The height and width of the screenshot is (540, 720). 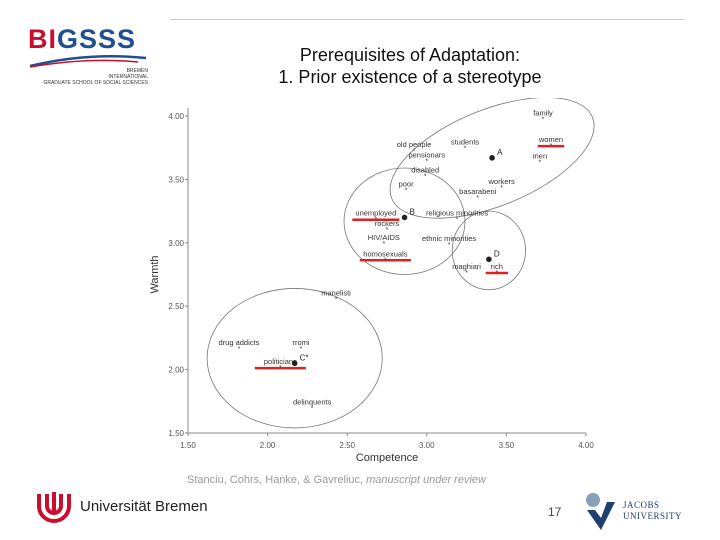 What do you see at coordinates (426, 480) in the screenshot?
I see `citation-note: manuscript under review` at bounding box center [426, 480].